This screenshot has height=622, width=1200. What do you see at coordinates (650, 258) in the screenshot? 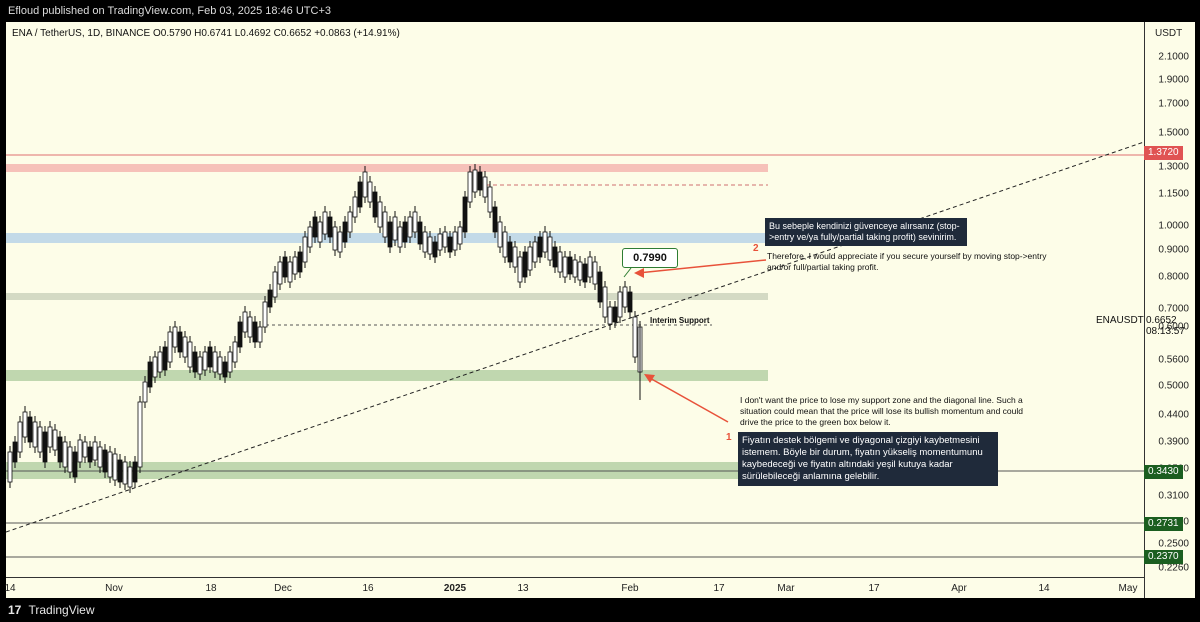
I see `callout-price-0-7990: 0.7990` at bounding box center [650, 258].